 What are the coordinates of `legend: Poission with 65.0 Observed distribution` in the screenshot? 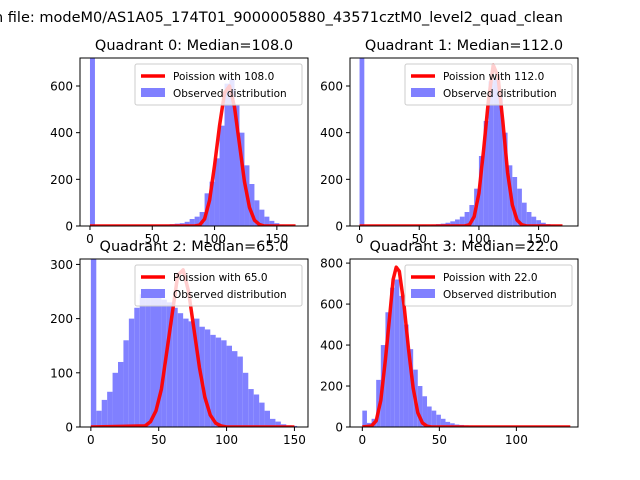 It's located at (218, 285).